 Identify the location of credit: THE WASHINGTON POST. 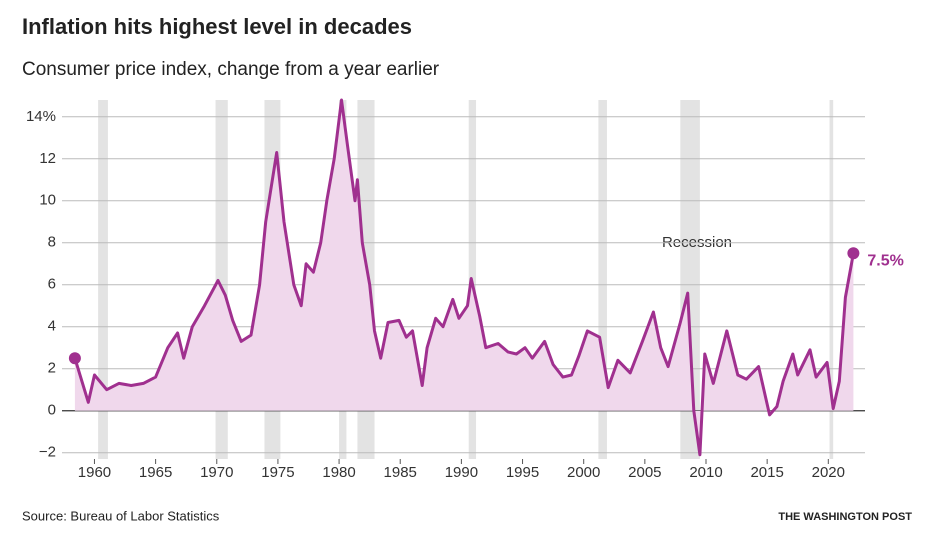
(845, 517).